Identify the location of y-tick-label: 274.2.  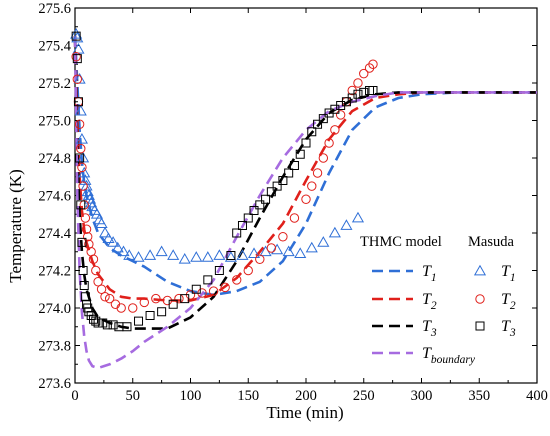
(54, 272).